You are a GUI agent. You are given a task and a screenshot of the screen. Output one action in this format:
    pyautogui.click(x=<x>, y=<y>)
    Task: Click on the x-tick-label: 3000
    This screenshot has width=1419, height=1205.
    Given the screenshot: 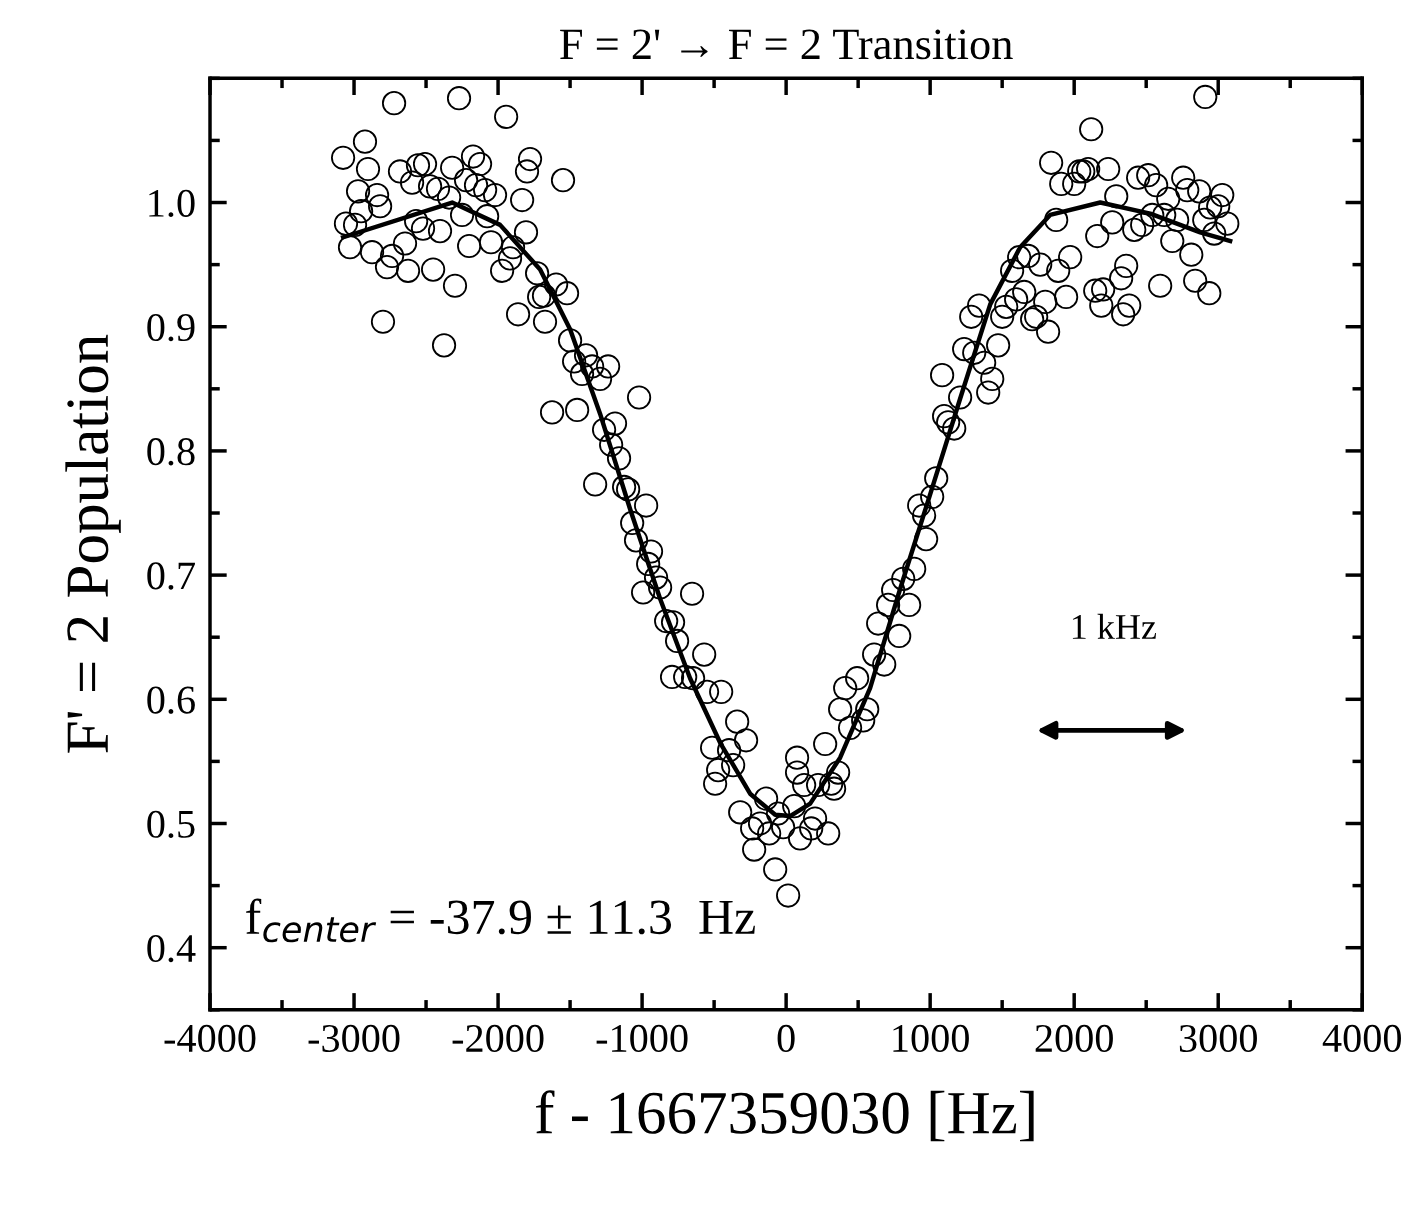 What is the action you would take?
    pyautogui.click(x=1218, y=1038)
    